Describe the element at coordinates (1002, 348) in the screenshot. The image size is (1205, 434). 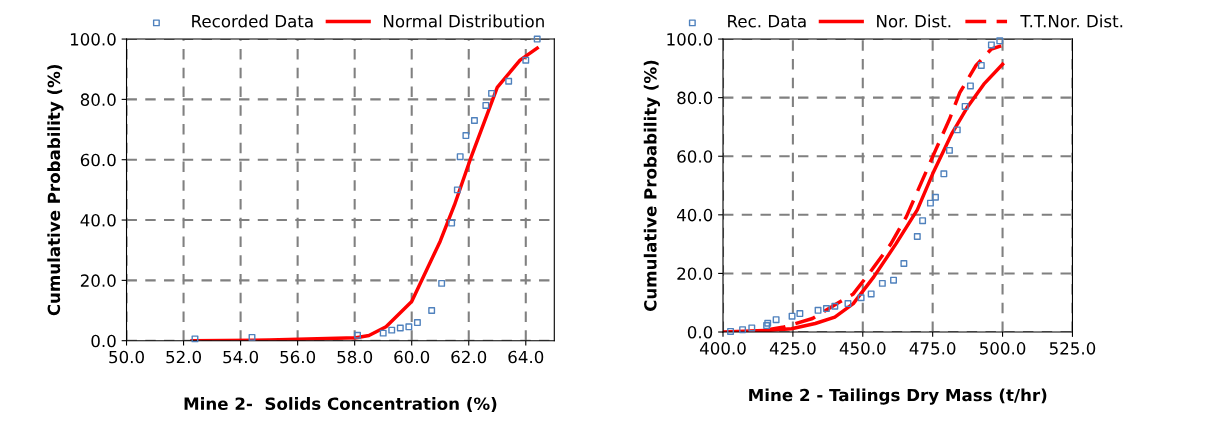
I see `x-tick-label: 500.0` at that location.